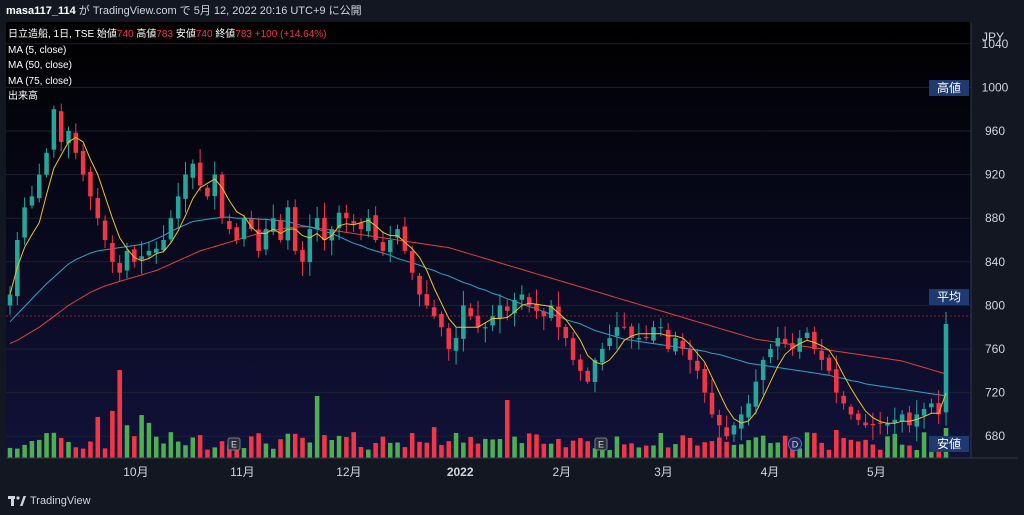 The width and height of the screenshot is (1024, 515). I want to click on legend-ma5: MA (5, close), so click(37, 50).